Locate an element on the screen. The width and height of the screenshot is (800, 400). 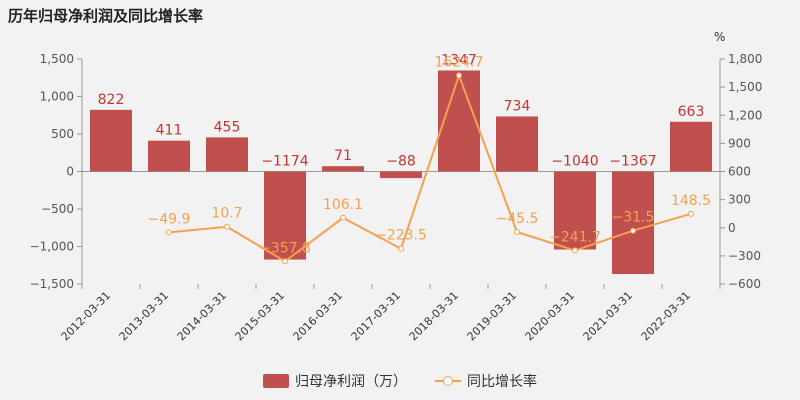
x-tick-label: 2015-03-31 is located at coordinates (260, 316).